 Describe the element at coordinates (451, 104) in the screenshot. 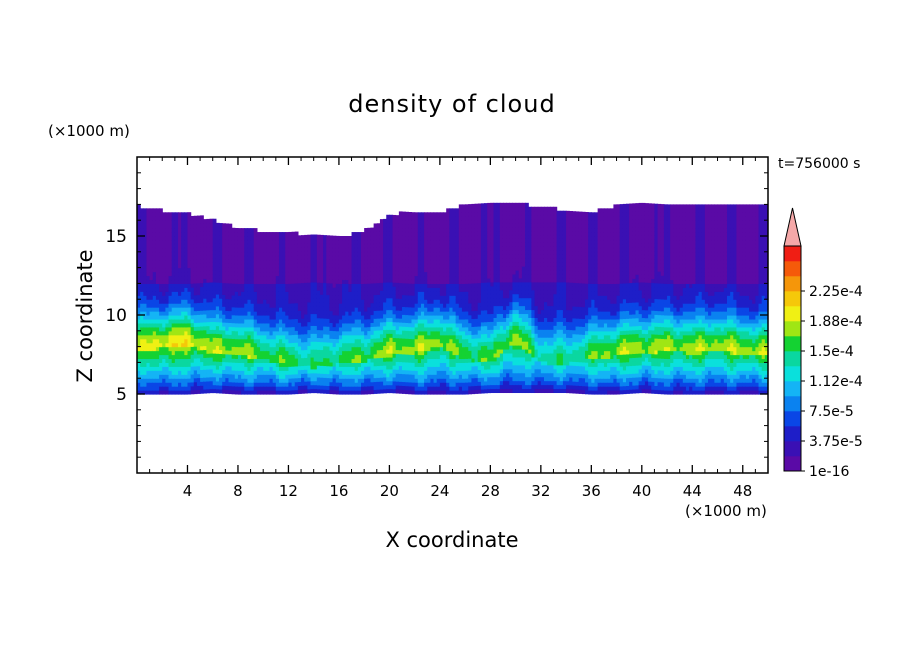

I see `chart-title: density of cloud` at that location.